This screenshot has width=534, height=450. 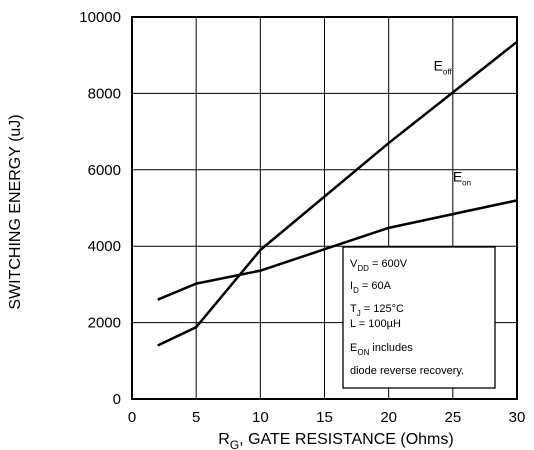 I want to click on x-tick-label-15: 15, so click(x=324, y=417).